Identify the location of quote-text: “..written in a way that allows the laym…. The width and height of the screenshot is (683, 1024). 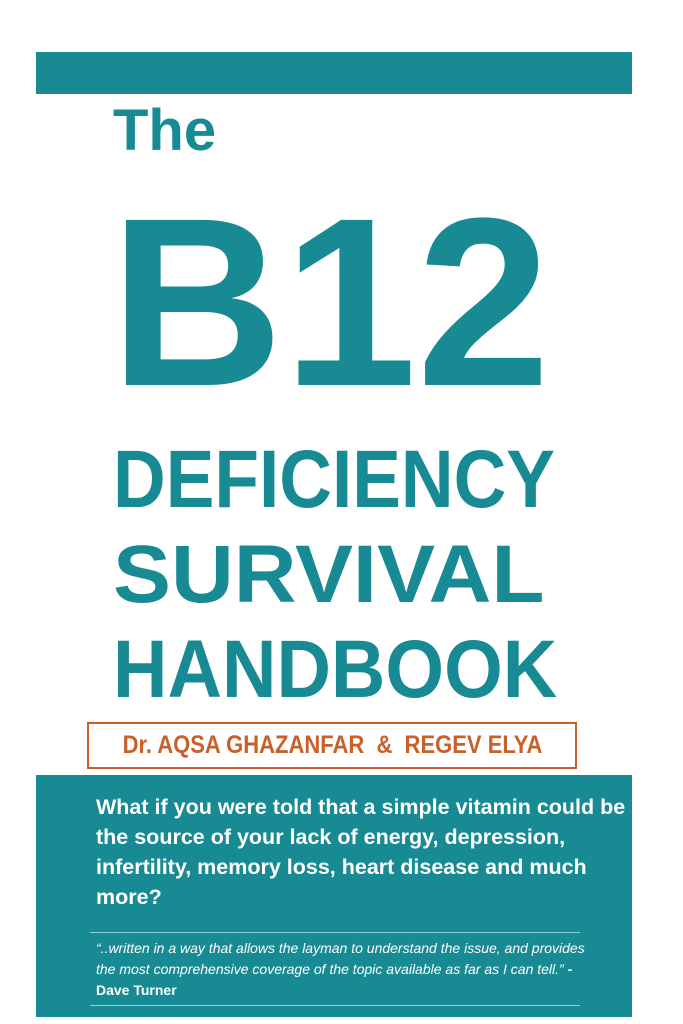
(340, 958).